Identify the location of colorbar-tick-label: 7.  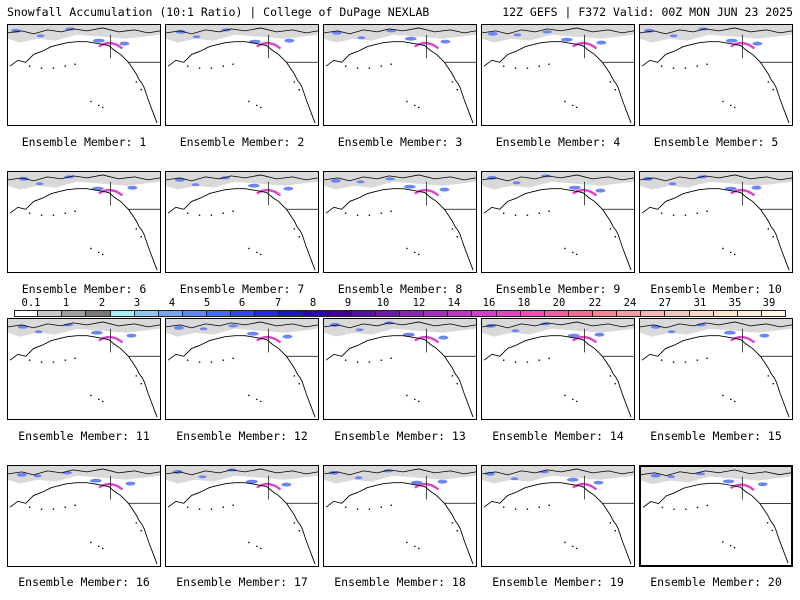
(278, 303).